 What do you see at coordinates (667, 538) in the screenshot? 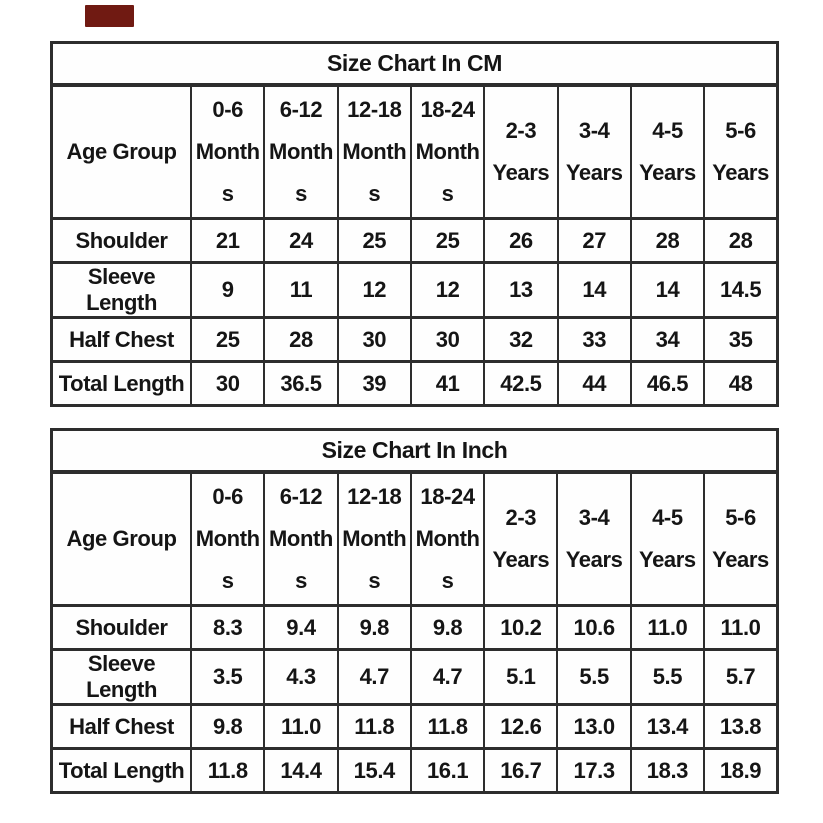
I see `column-header-cell: 4-5 Years` at bounding box center [667, 538].